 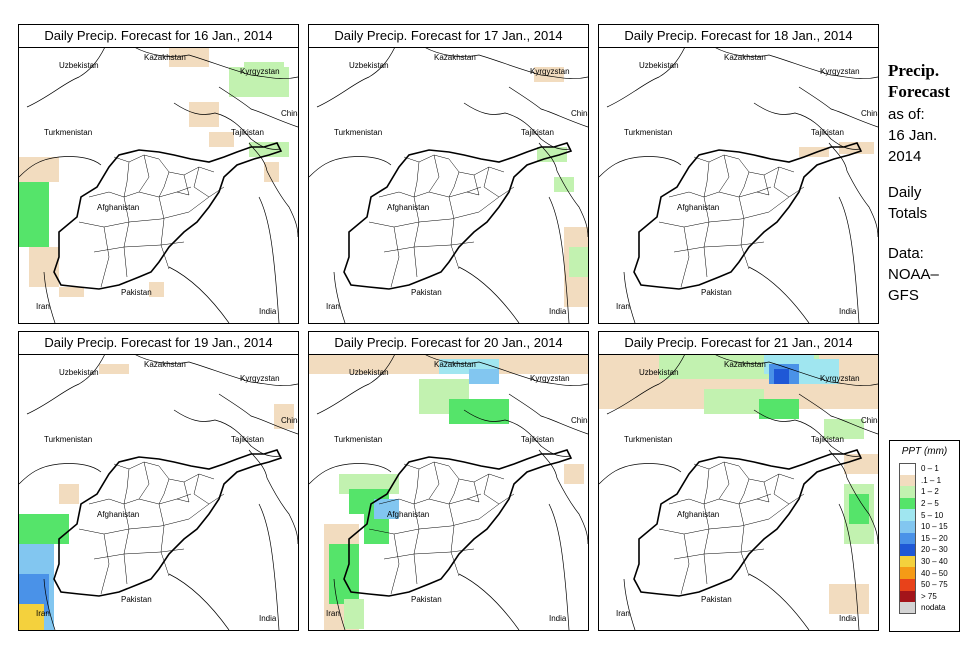 What do you see at coordinates (934, 562) in the screenshot?
I see `legend-label: 30 – 40` at bounding box center [934, 562].